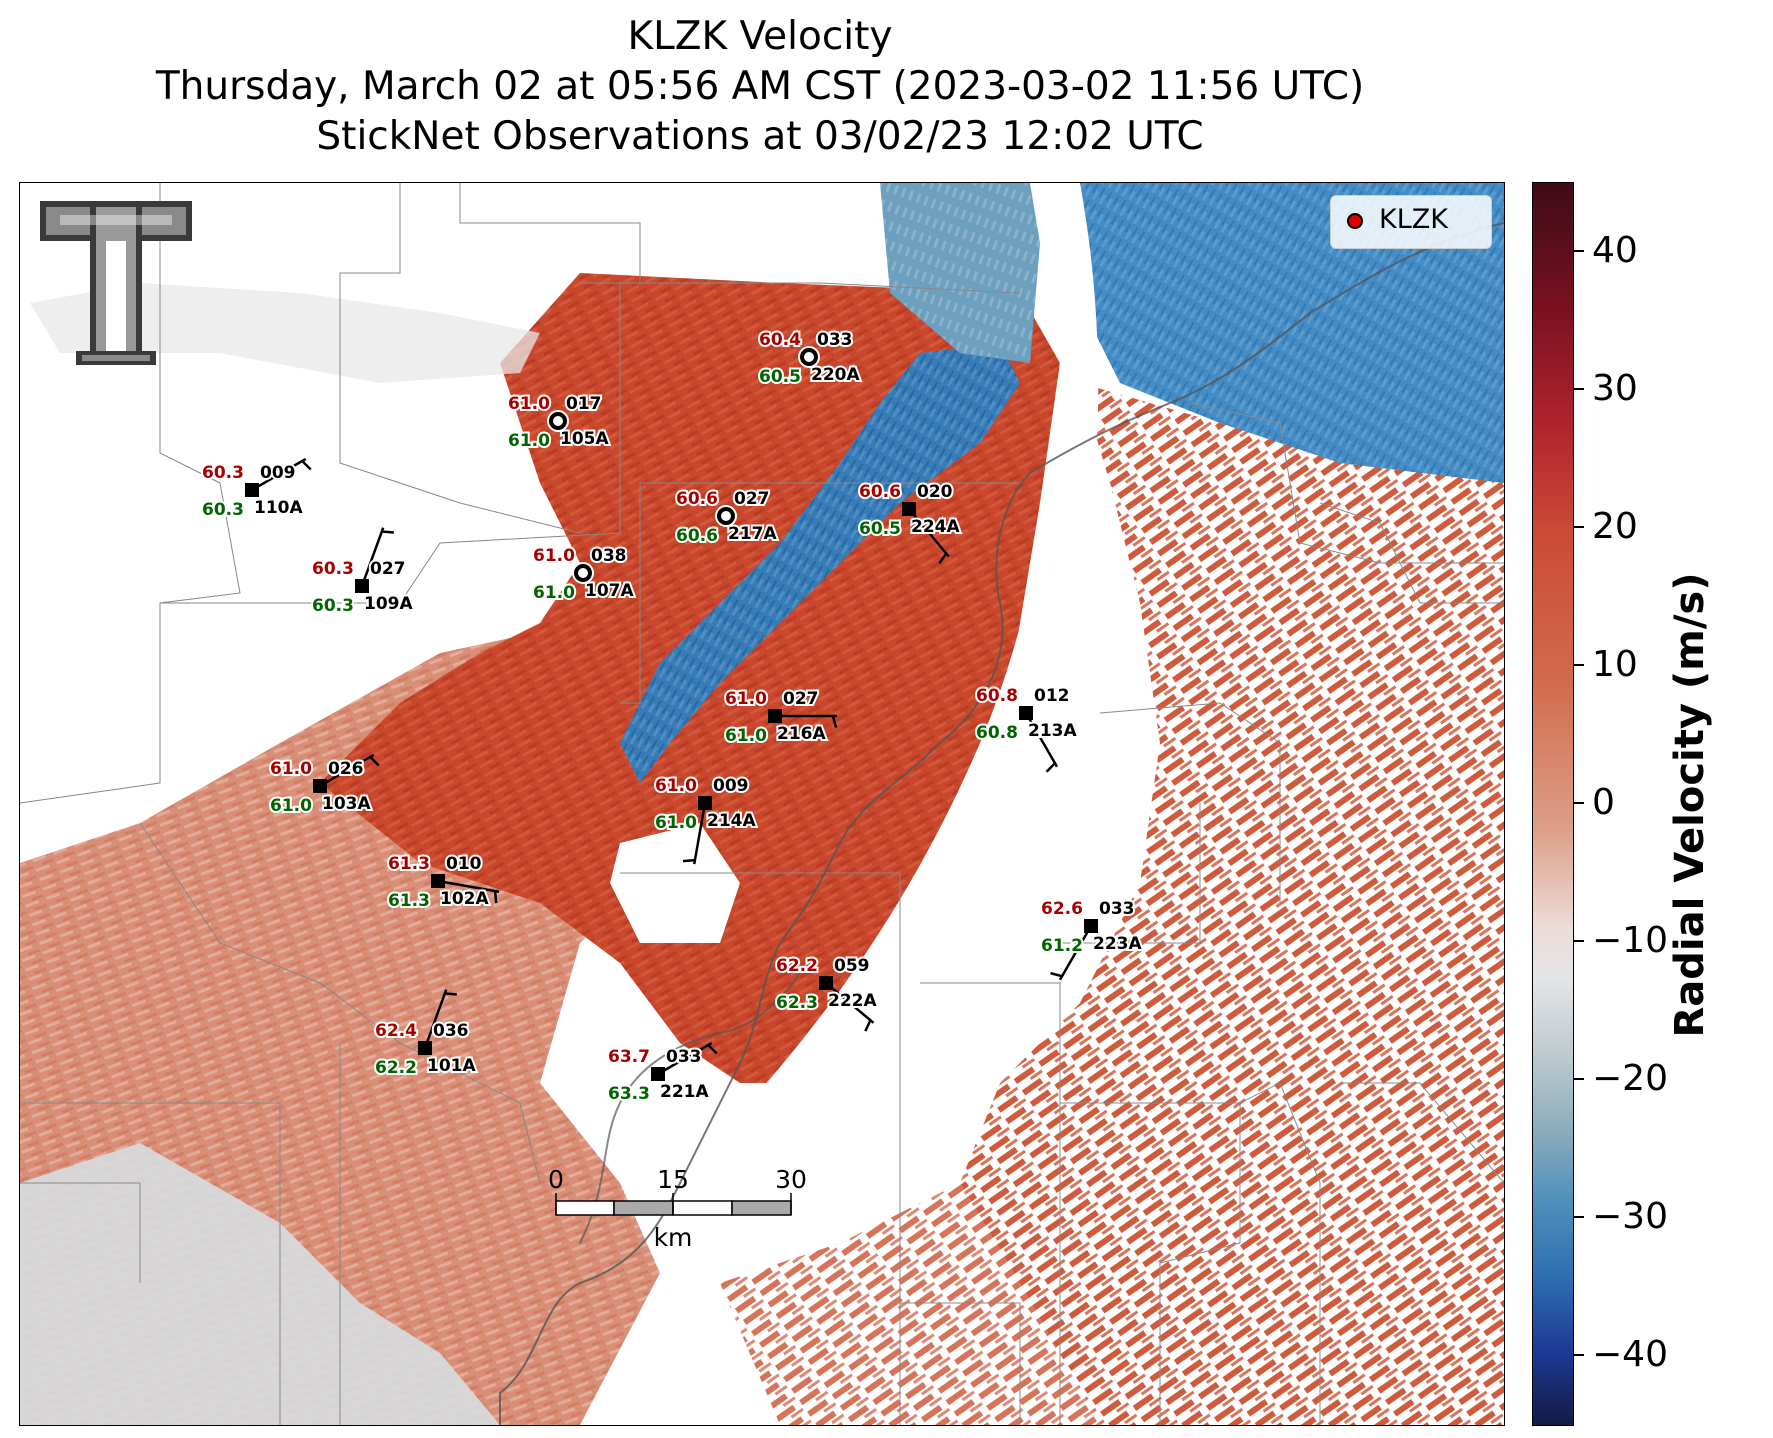  Describe the element at coordinates (1630, 1216) in the screenshot. I see `colorbar-tick-label: −30` at that location.